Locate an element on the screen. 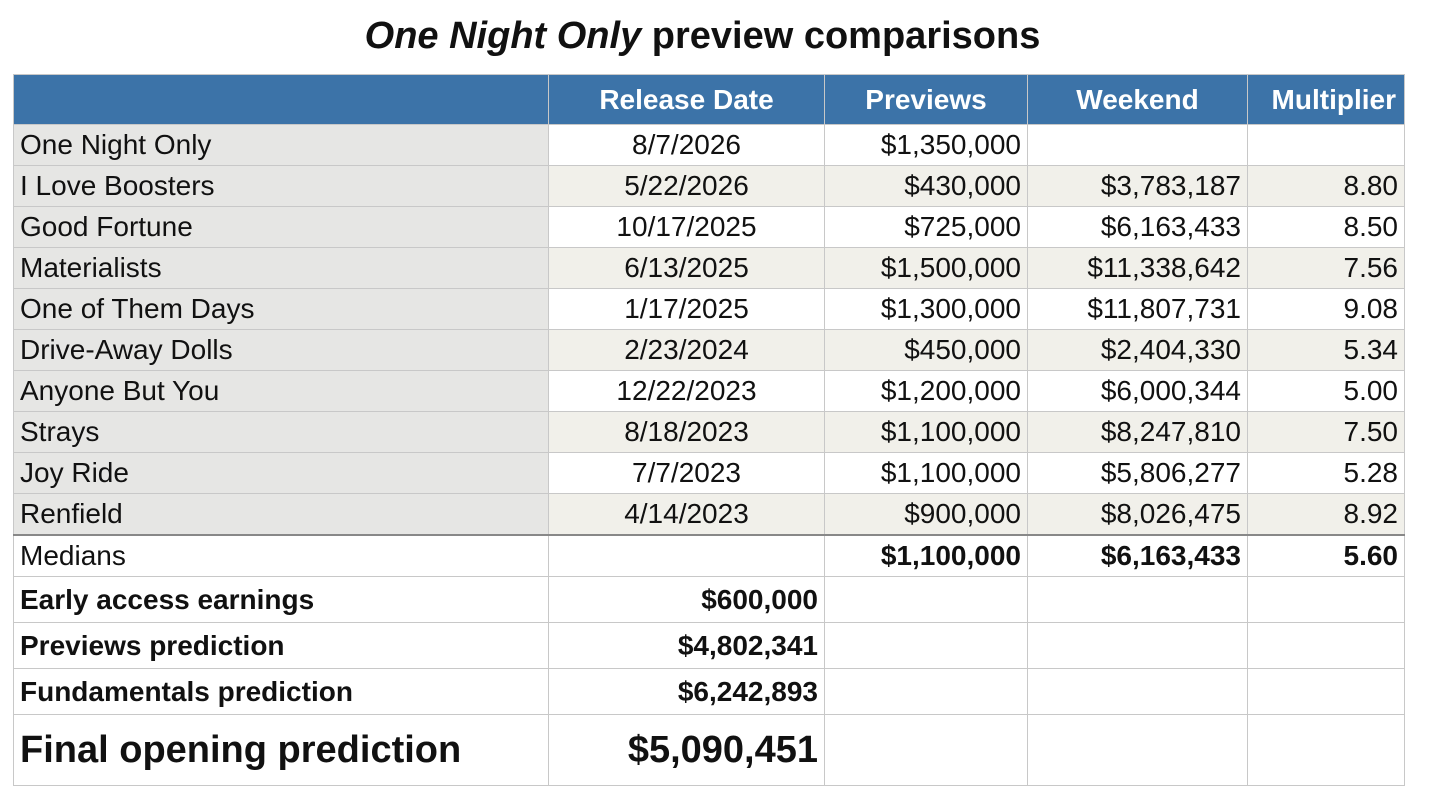  previews-prediction-label: Previews prediction is located at coordinates (281, 645).